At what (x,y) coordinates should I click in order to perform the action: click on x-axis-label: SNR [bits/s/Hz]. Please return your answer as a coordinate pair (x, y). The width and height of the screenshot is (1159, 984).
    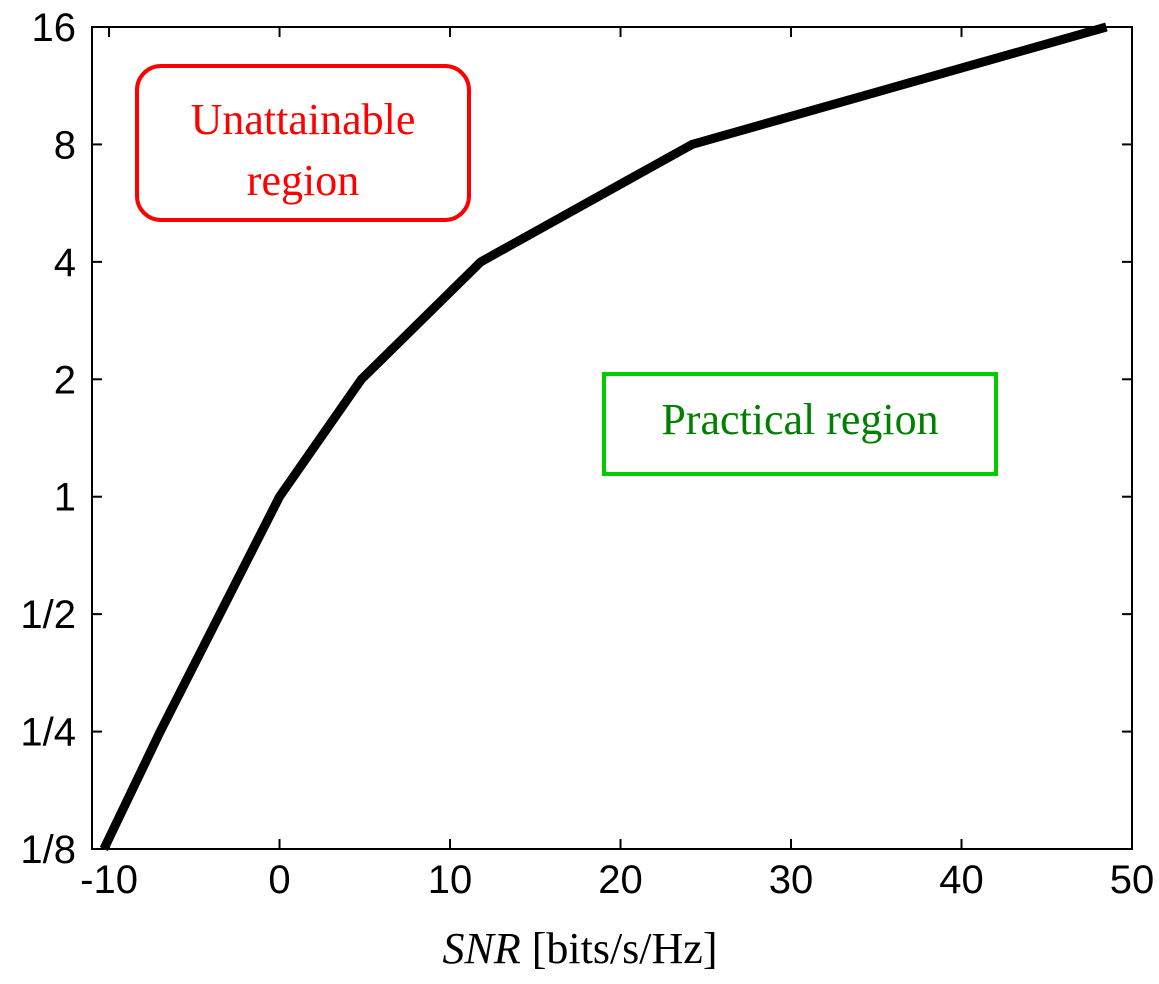
    Looking at the image, I should click on (580, 948).